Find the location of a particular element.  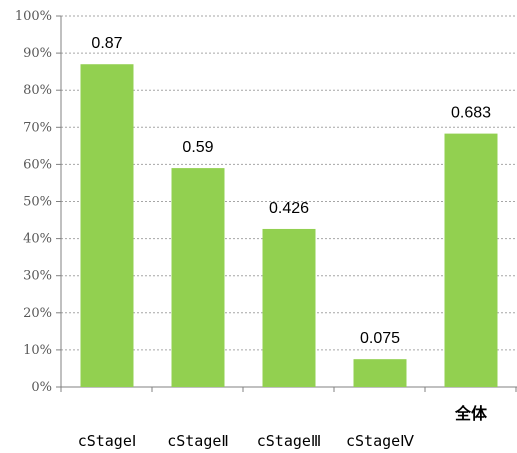

x-category-label: cStageⅢ is located at coordinates (289, 441).